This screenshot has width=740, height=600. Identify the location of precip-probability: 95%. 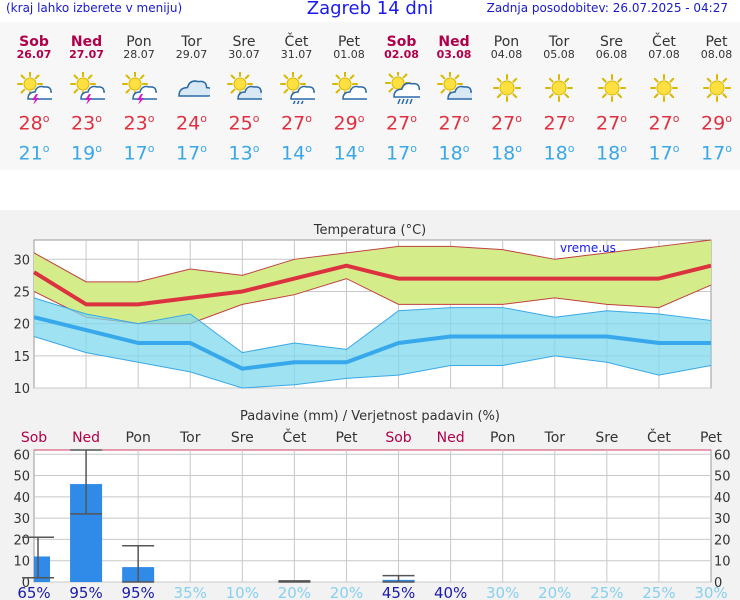
(137, 592).